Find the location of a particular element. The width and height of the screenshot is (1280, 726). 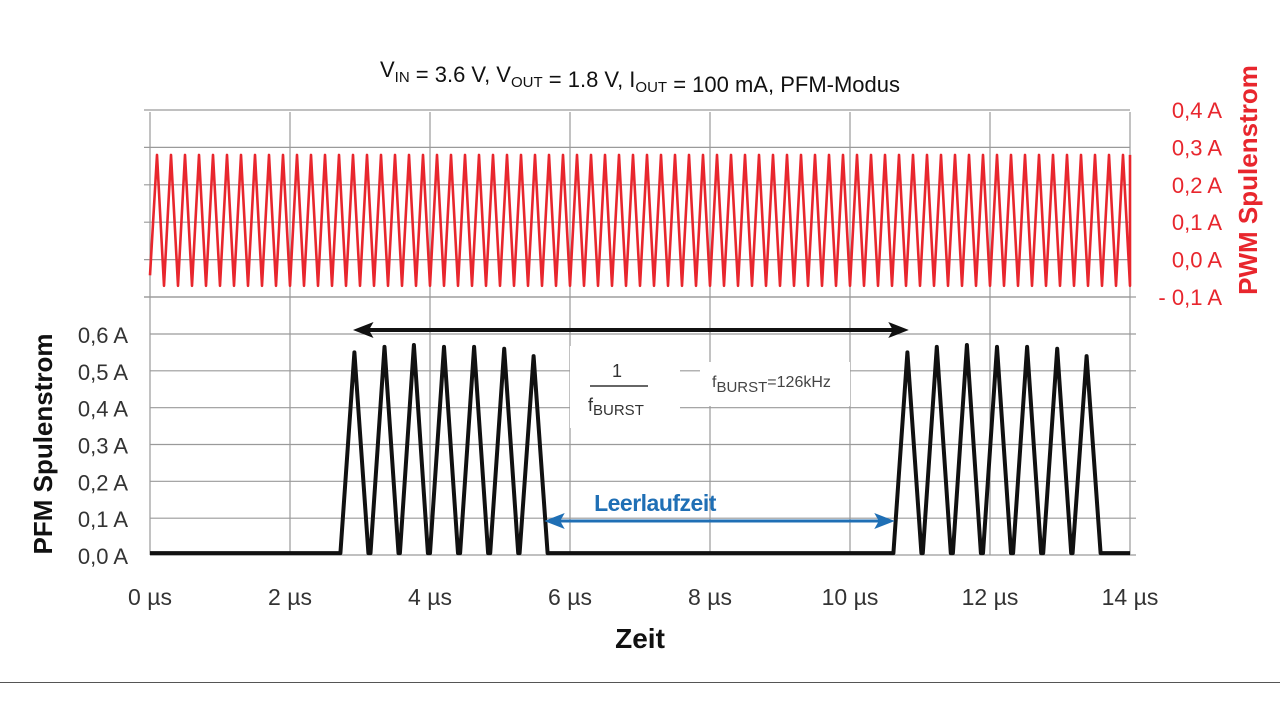

pwm-current-series is located at coordinates (640, 220).